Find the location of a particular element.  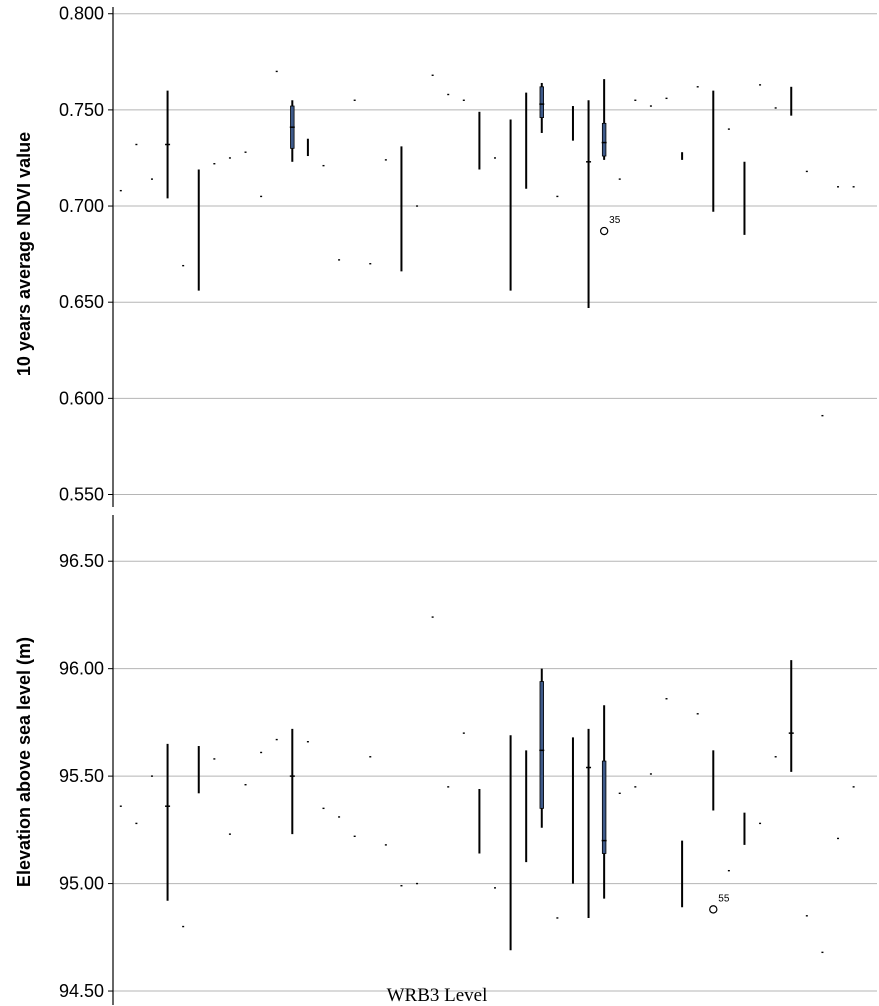

ndvi-y-tick-label: 0.550 is located at coordinates (81, 495).